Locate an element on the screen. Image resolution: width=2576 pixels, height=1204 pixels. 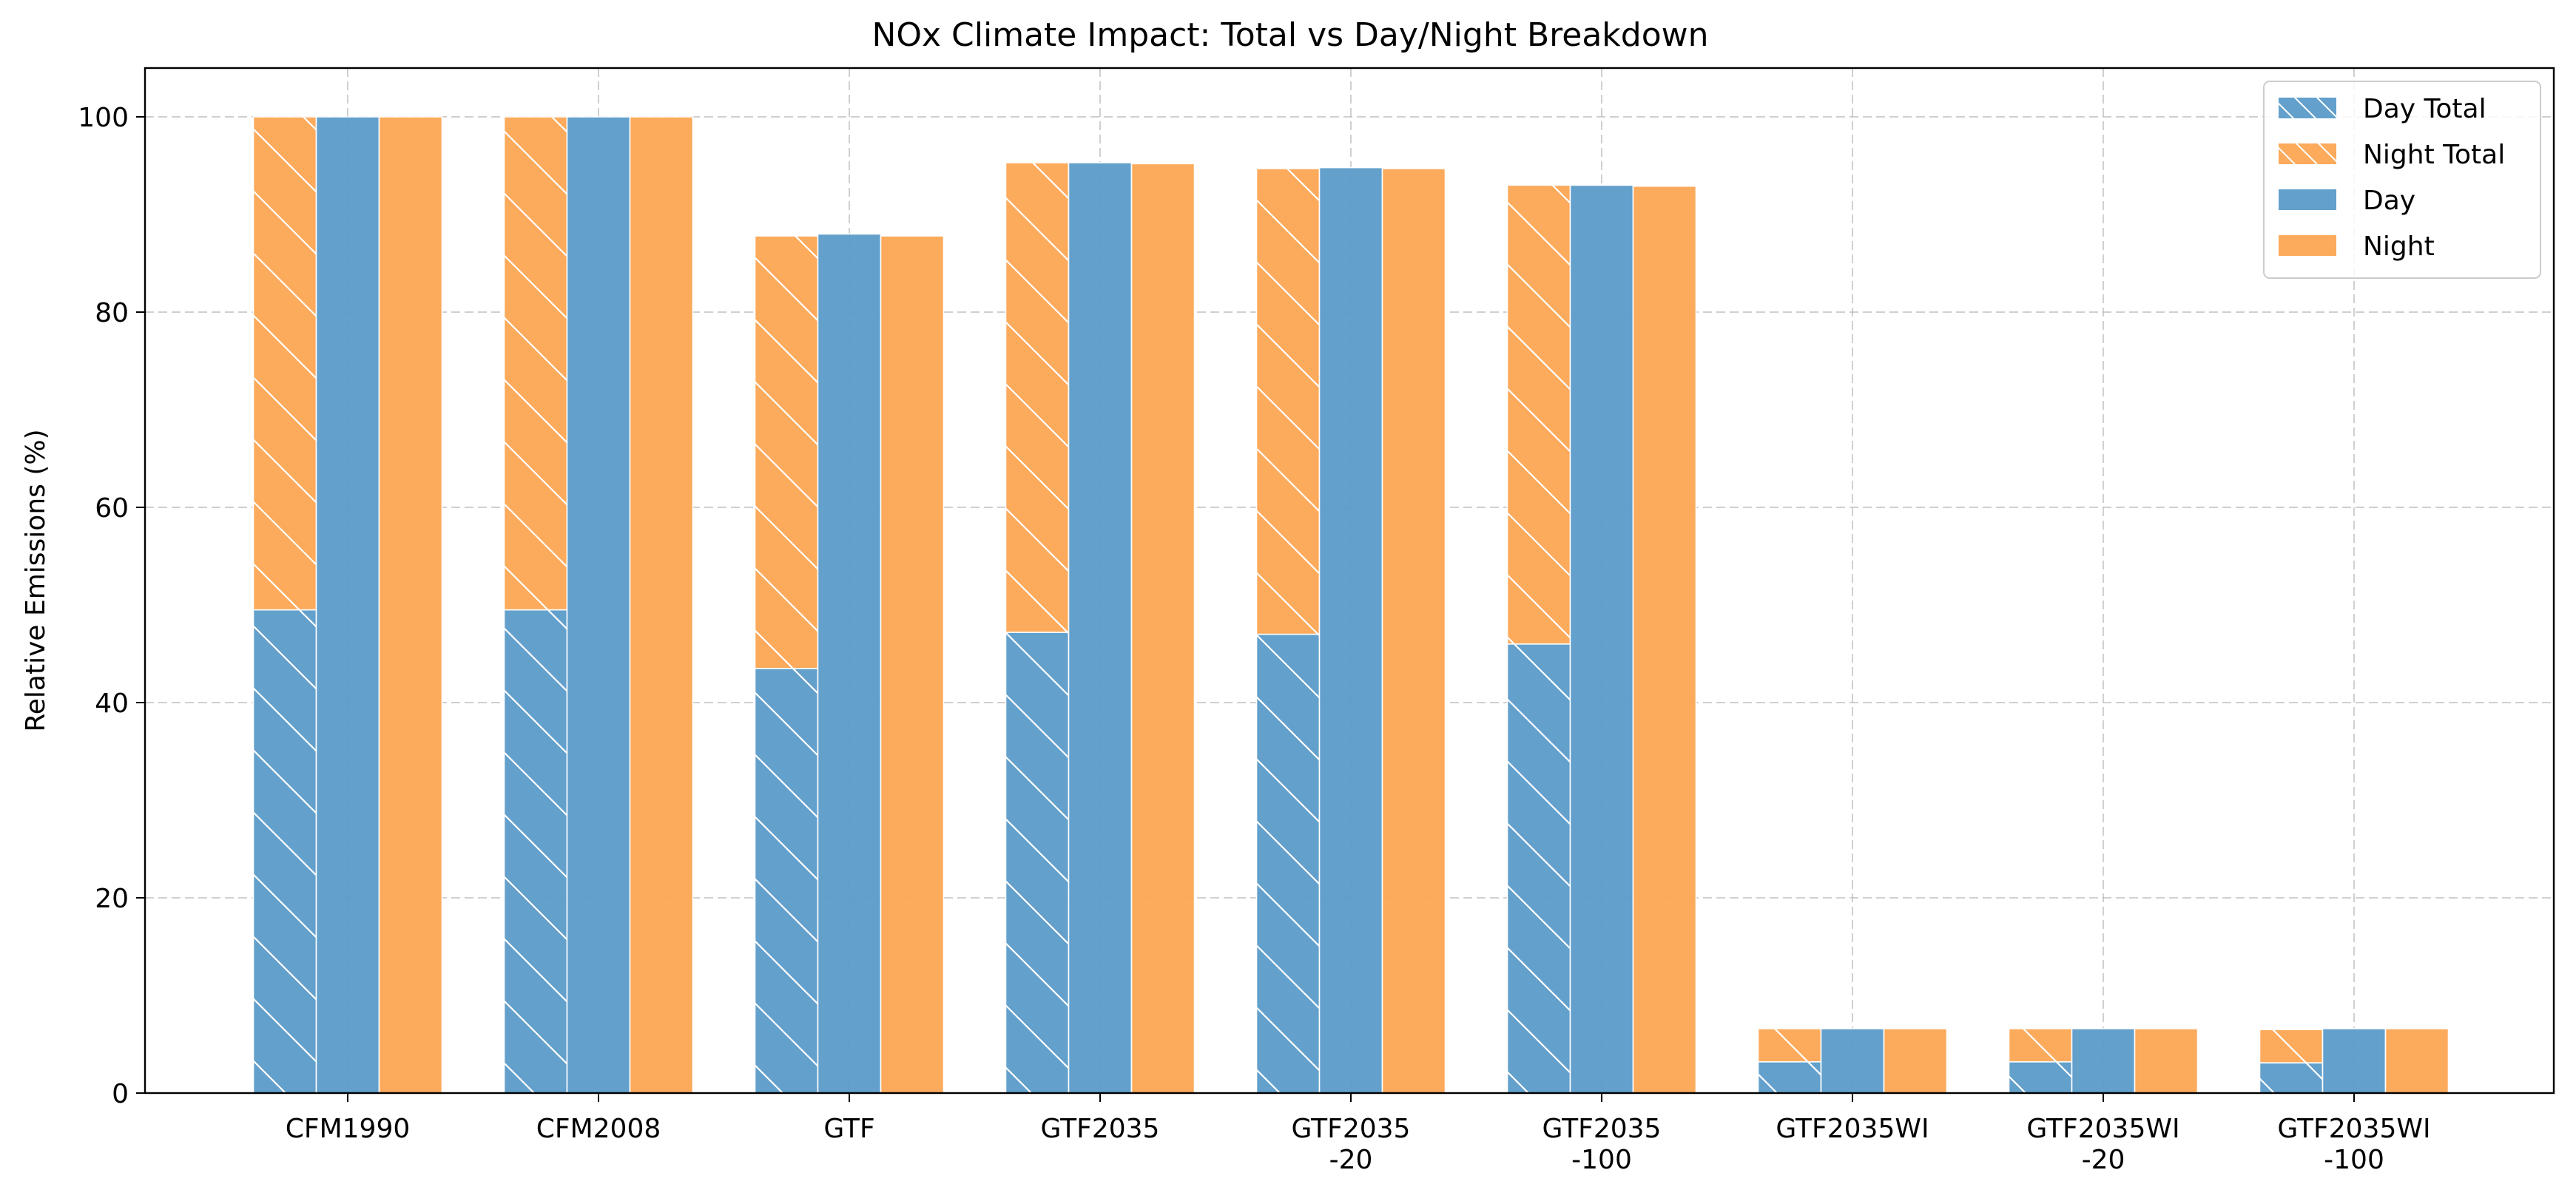
legend: Day Total Night Total Day Night is located at coordinates (2402, 180).